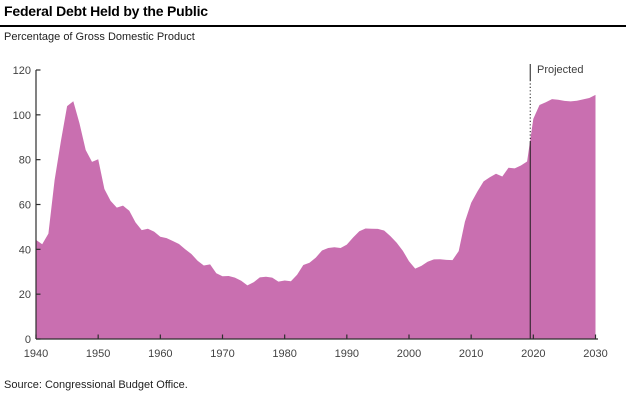  Describe the element at coordinates (96, 385) in the screenshot. I see `source-note: Source: Congressional Budget Office.` at that location.